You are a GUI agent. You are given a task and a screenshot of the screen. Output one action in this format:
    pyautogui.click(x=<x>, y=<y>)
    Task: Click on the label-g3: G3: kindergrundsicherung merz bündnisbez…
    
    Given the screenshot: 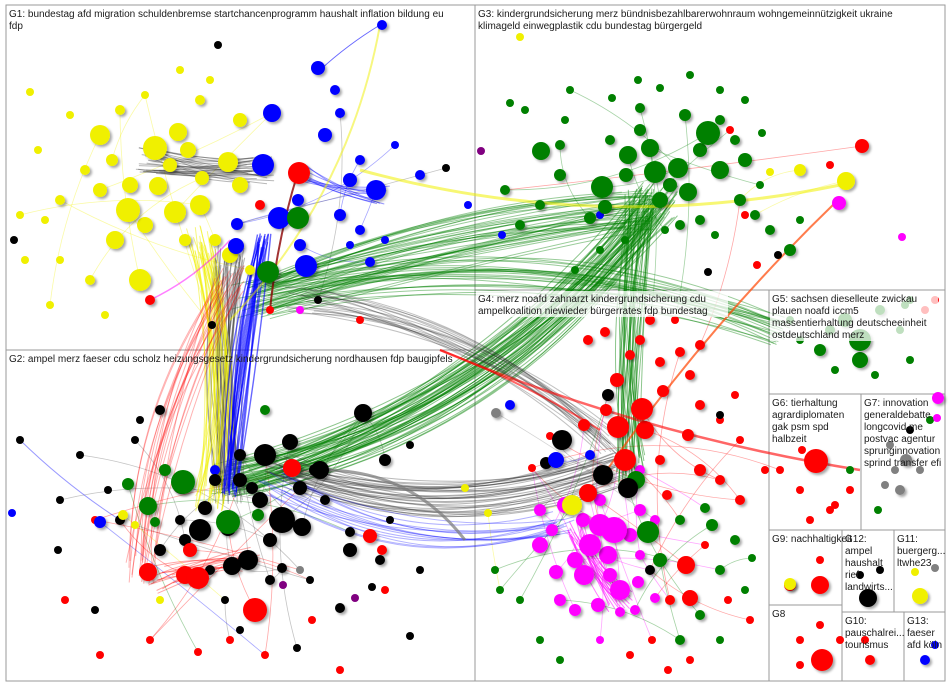 What is the action you would take?
    pyautogui.click(x=685, y=20)
    